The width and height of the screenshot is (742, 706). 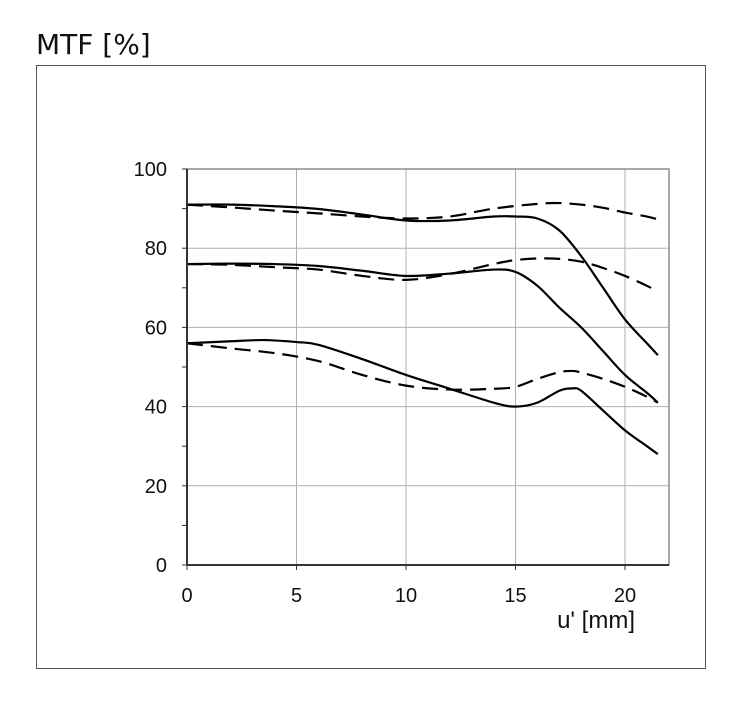 I want to click on x-tick-label: 5, so click(x=296, y=596).